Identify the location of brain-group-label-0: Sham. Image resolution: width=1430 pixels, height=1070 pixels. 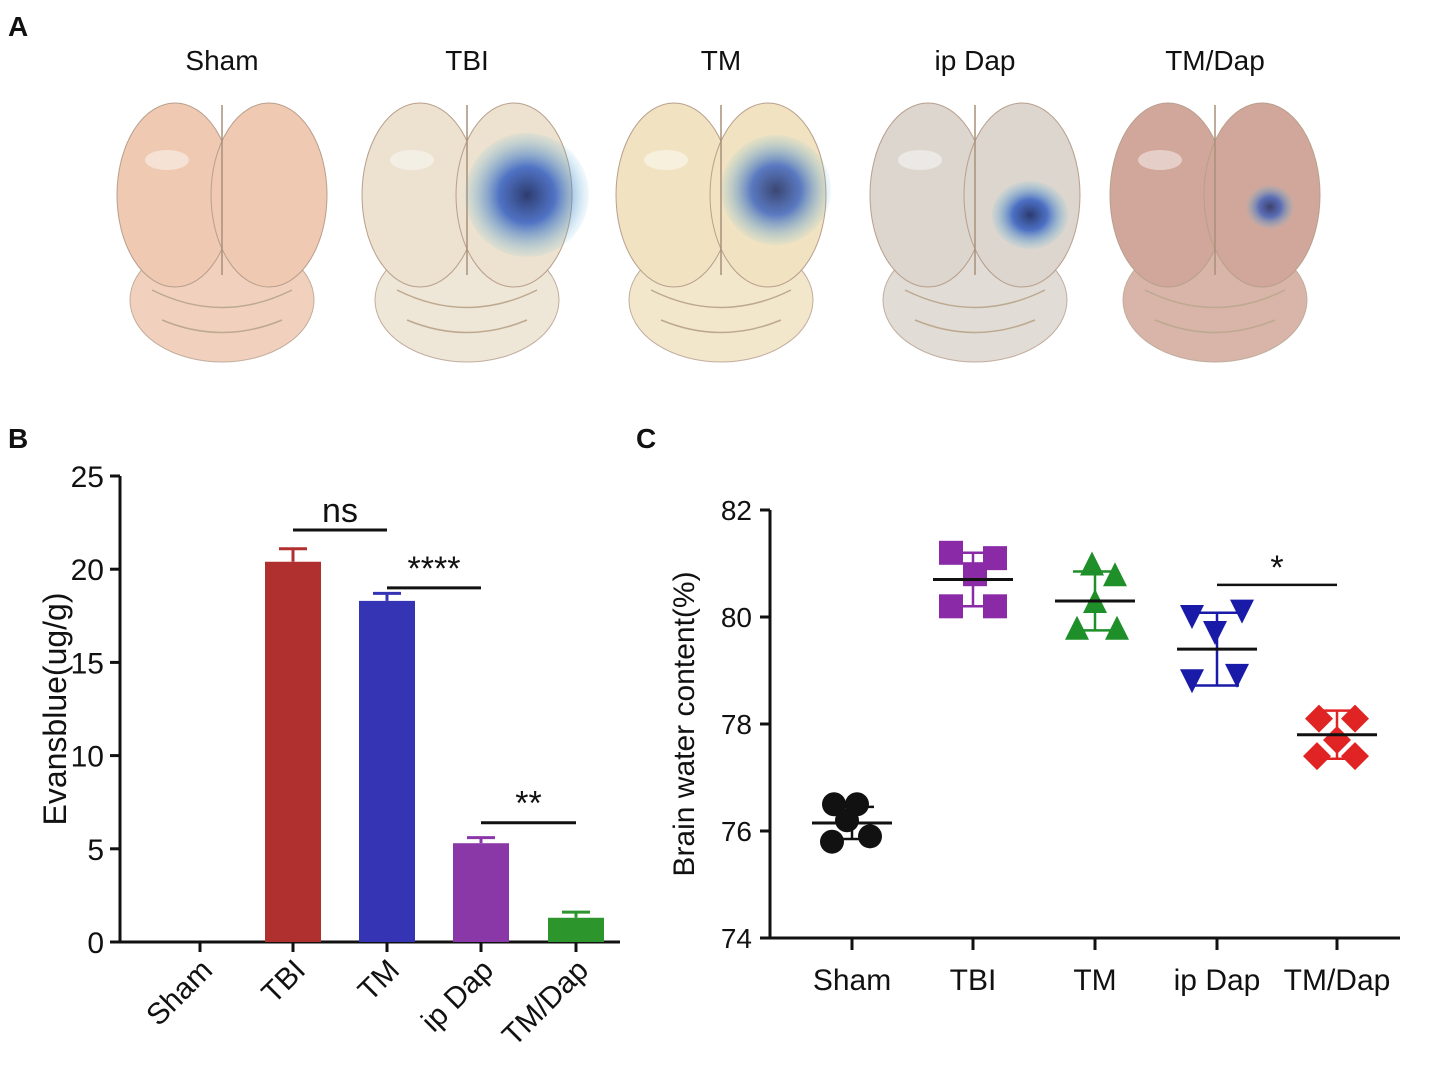
(221, 60).